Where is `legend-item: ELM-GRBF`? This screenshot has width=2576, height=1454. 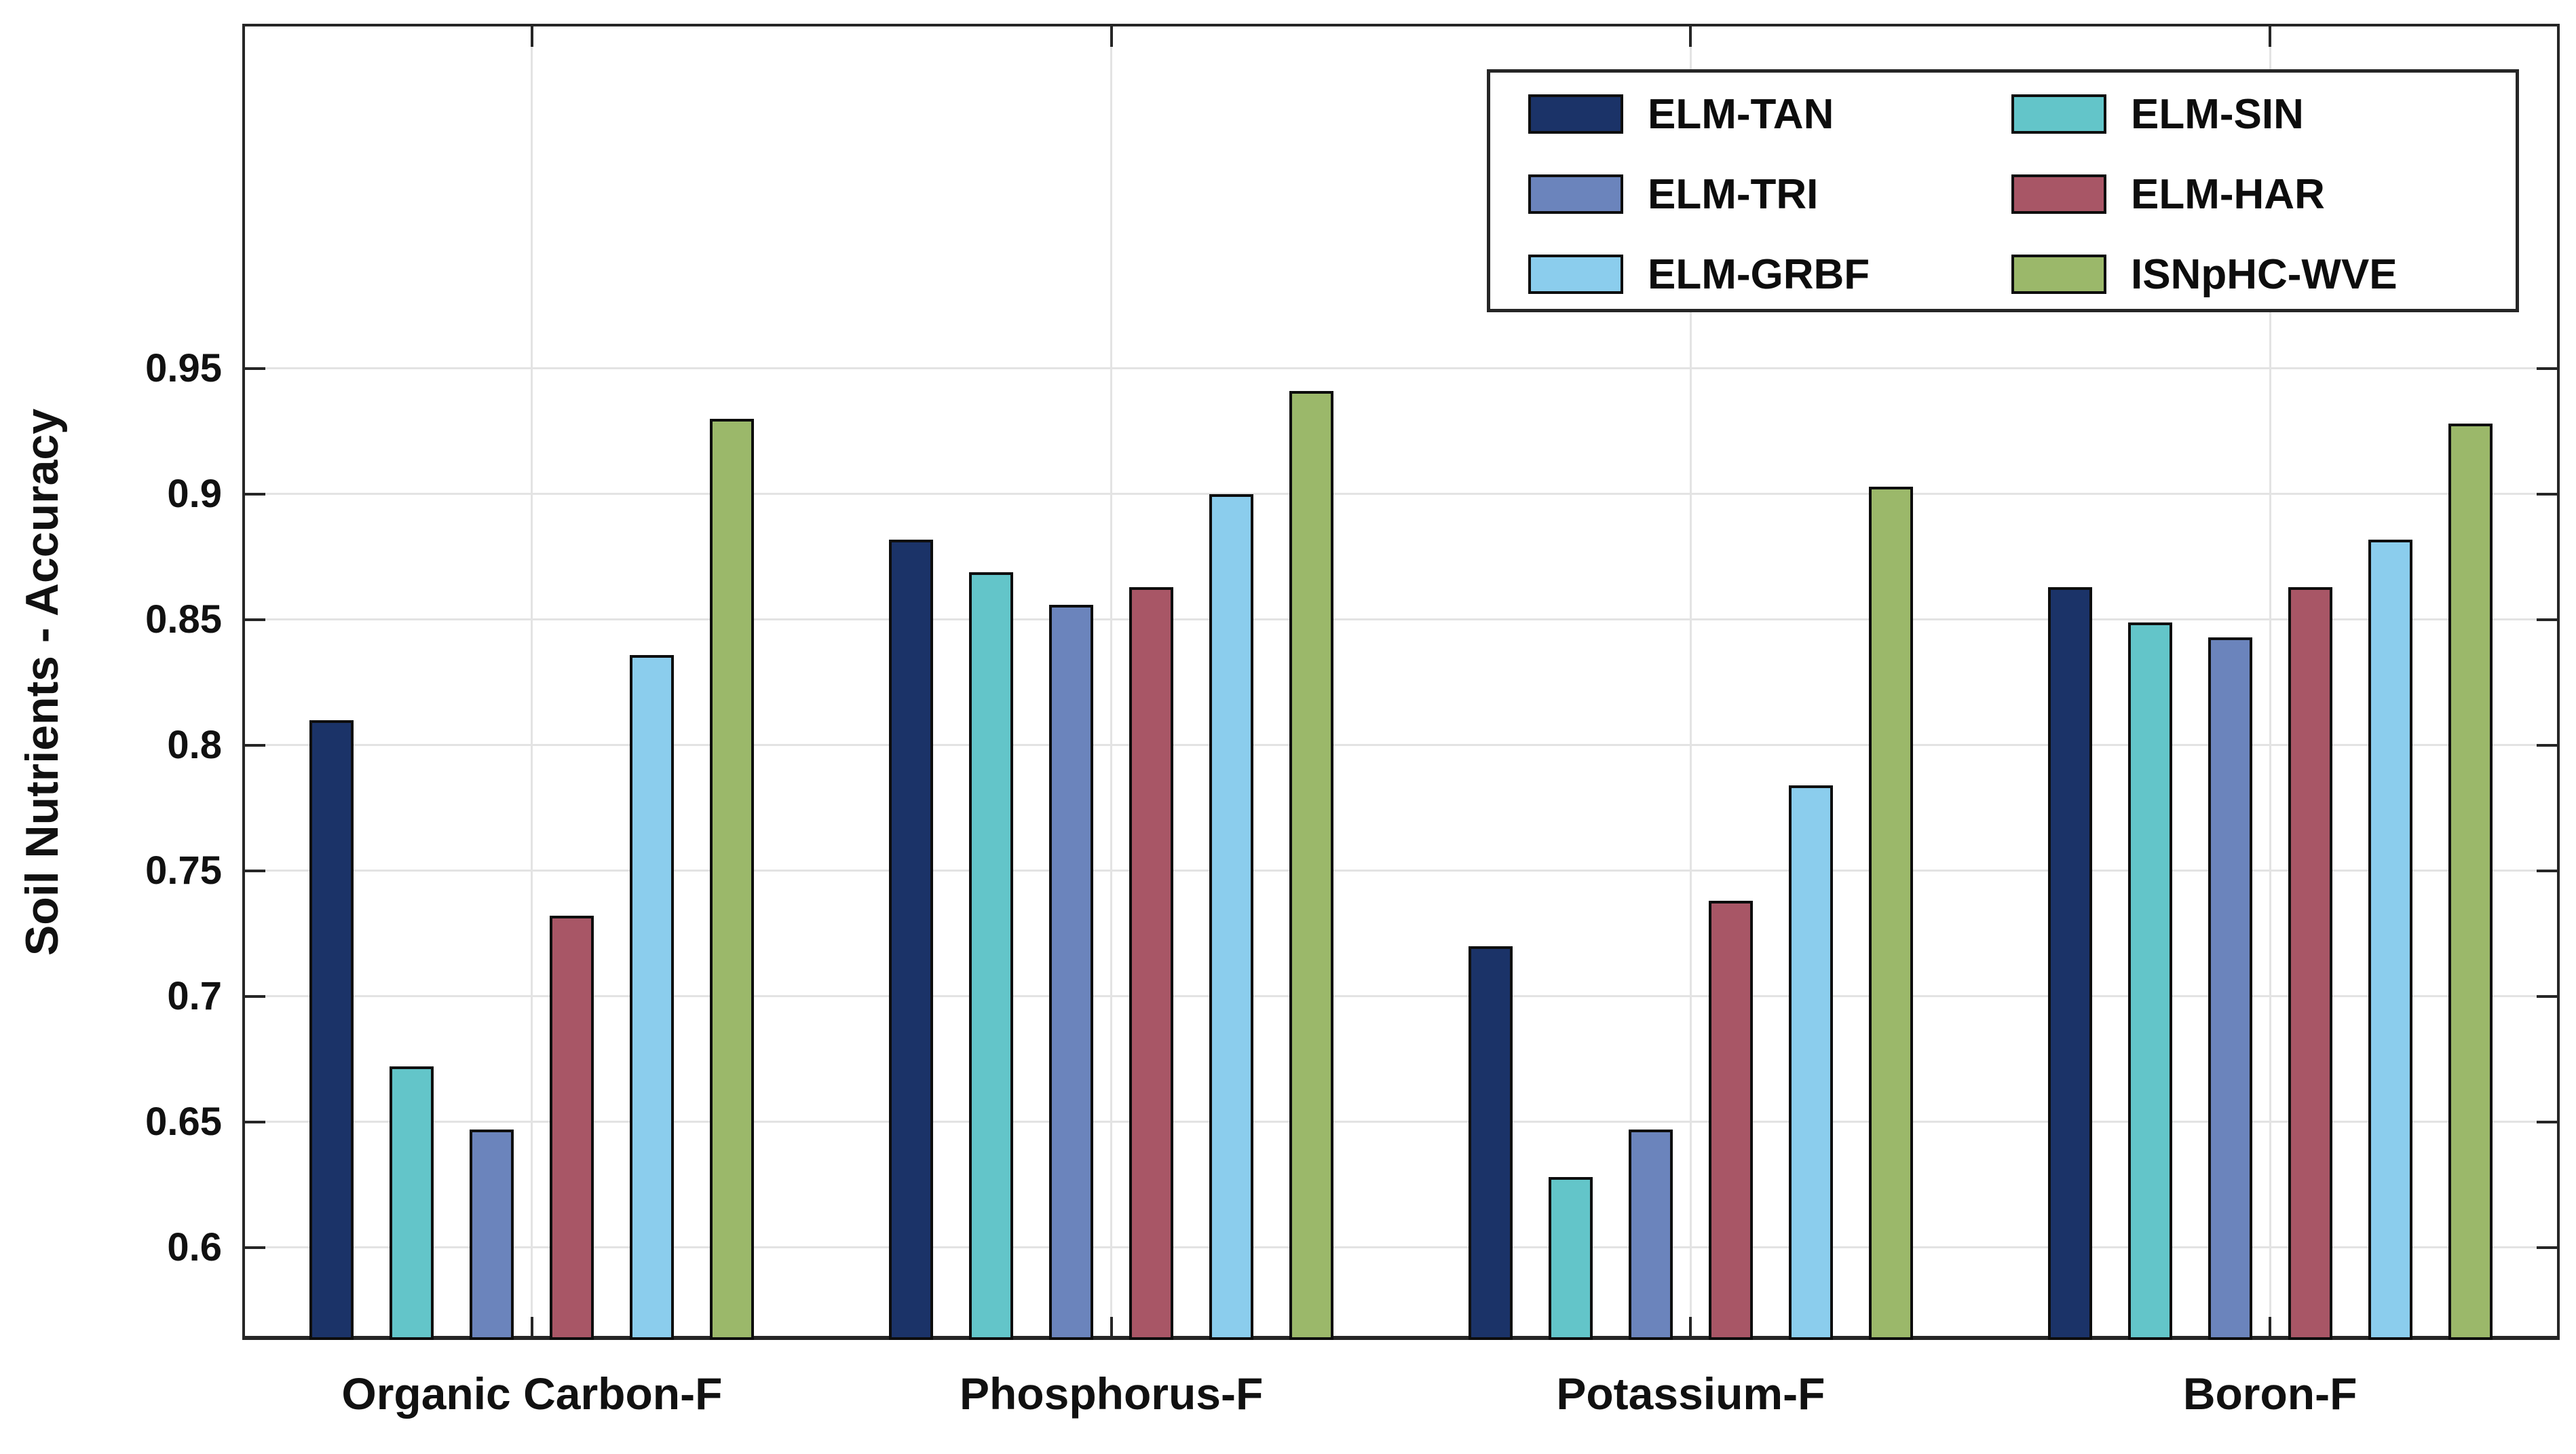 legend-item: ELM-GRBF is located at coordinates (1765, 274).